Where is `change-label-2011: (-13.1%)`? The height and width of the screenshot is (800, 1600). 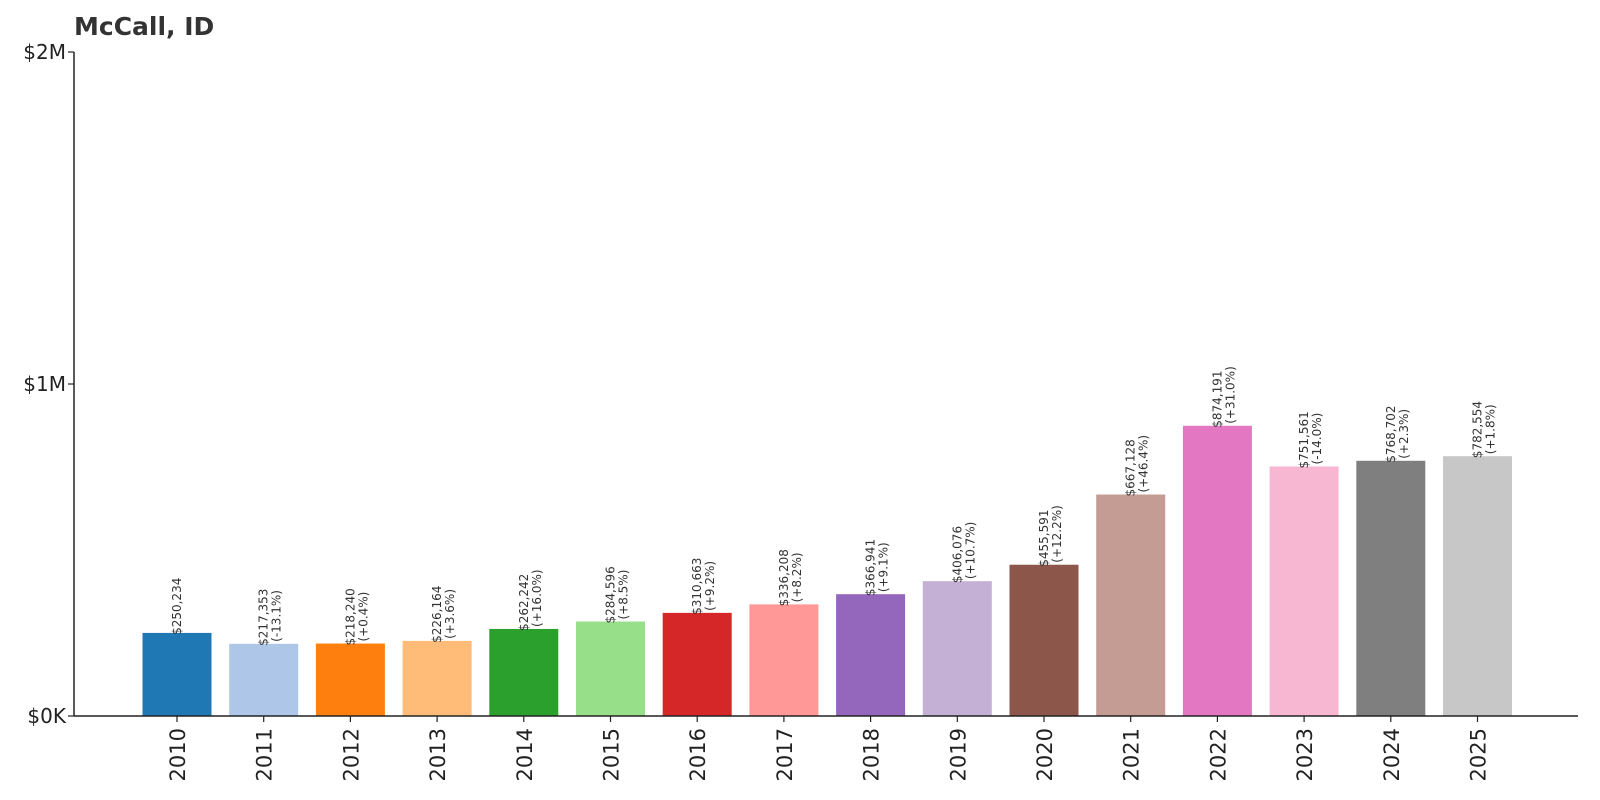 change-label-2011: (-13.1%) is located at coordinates (277, 616).